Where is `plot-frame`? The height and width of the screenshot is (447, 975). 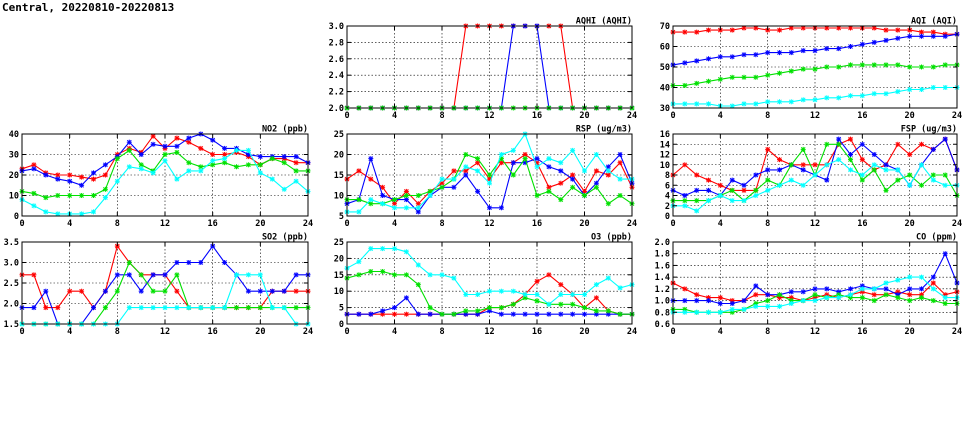
plot-frame is located at coordinates (815, 283).